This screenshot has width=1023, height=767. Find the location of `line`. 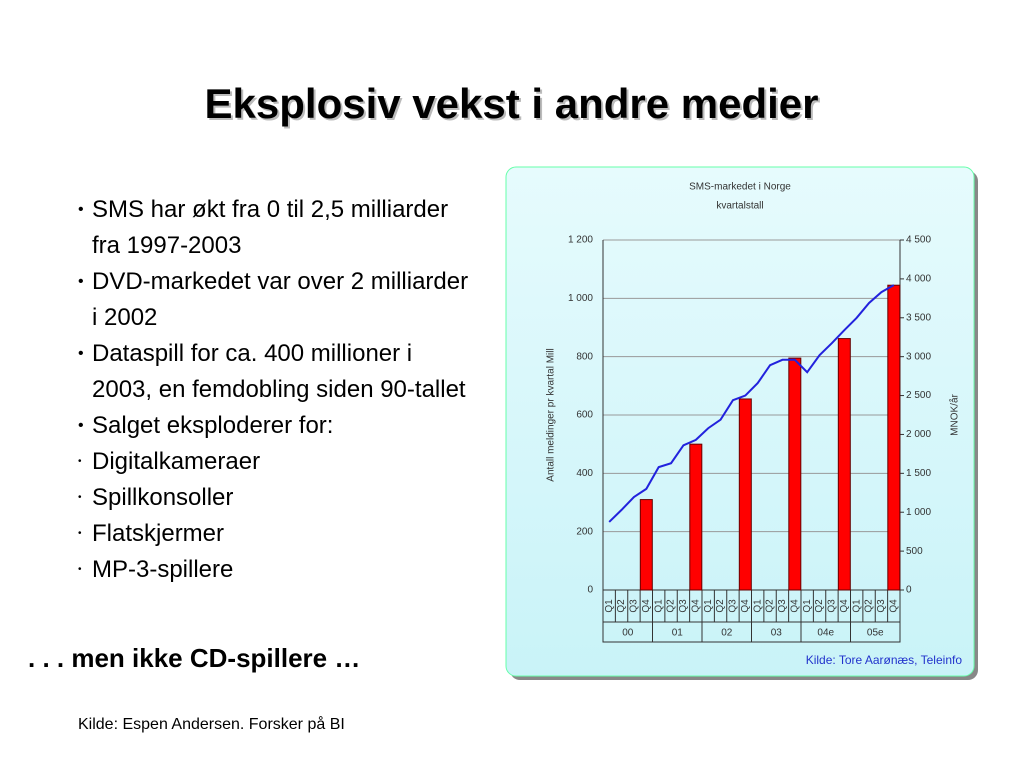

line is located at coordinates (751, 403).